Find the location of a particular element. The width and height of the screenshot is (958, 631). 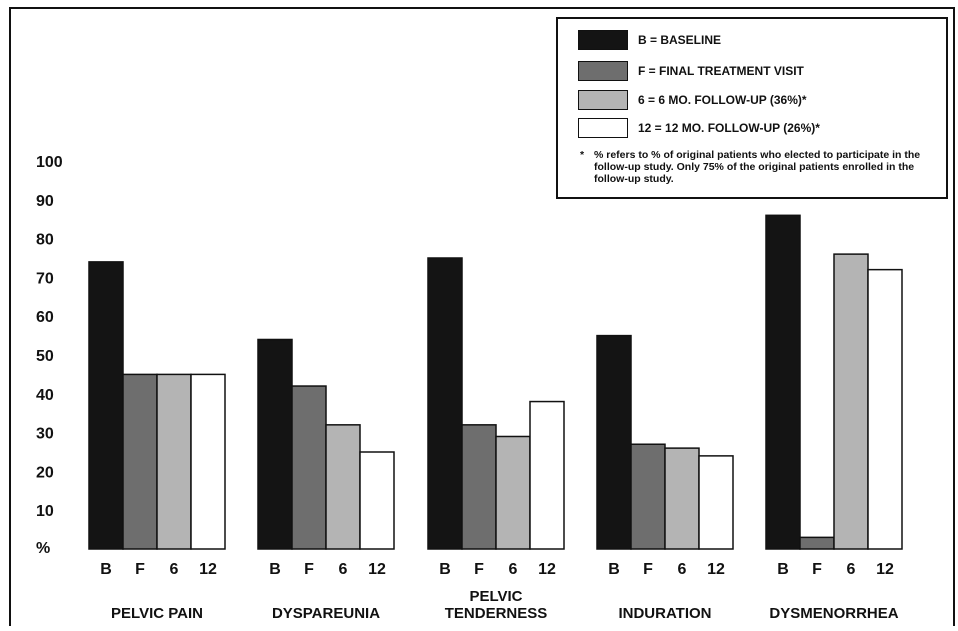

footnote-marker: * is located at coordinates (582, 155).